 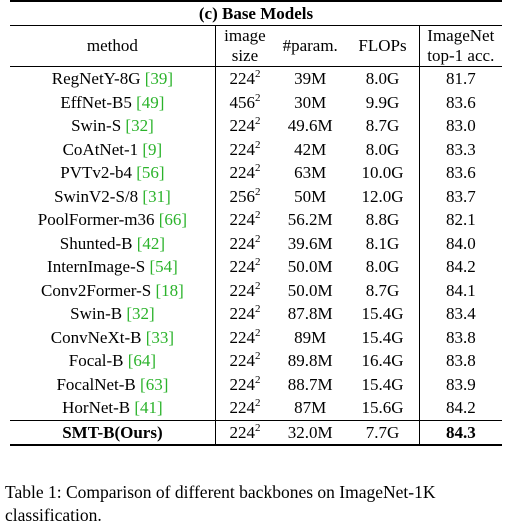 I want to click on table-row: PoolFormer-m36 [66] 2242 56.2M 8.8G 82.1, so click(x=256, y=220).